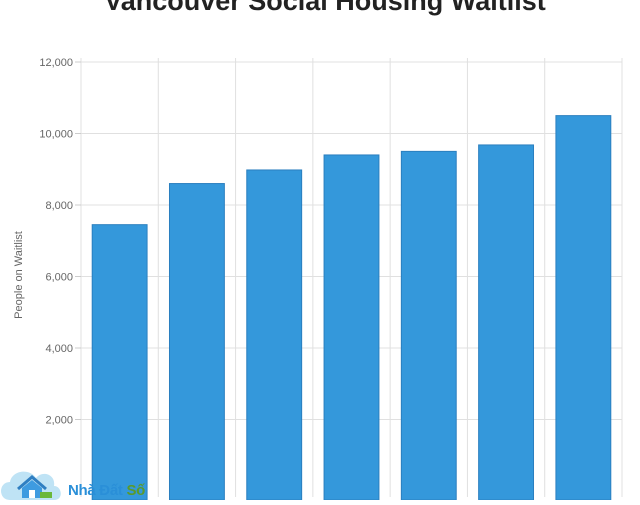  I want to click on watermark-text-accent: Số, so click(136, 490).